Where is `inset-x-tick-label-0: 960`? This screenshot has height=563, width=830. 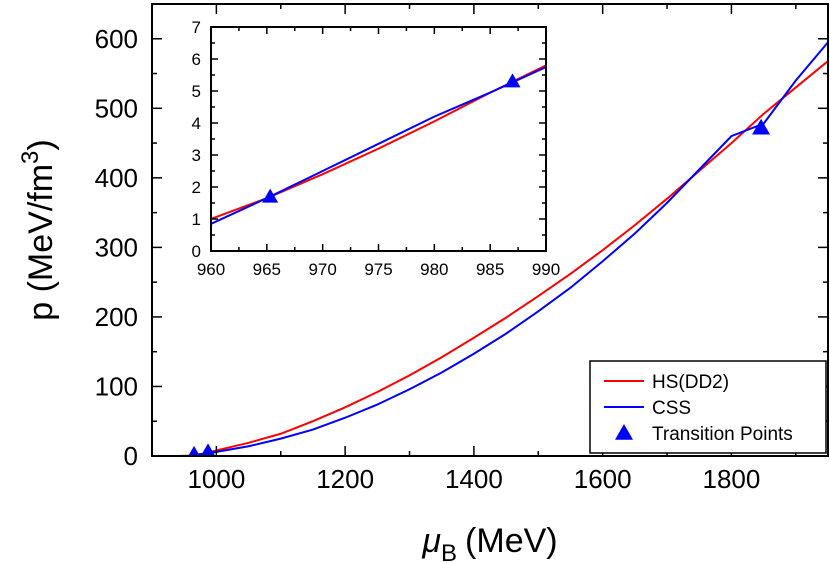 inset-x-tick-label-0: 960 is located at coordinates (211, 269).